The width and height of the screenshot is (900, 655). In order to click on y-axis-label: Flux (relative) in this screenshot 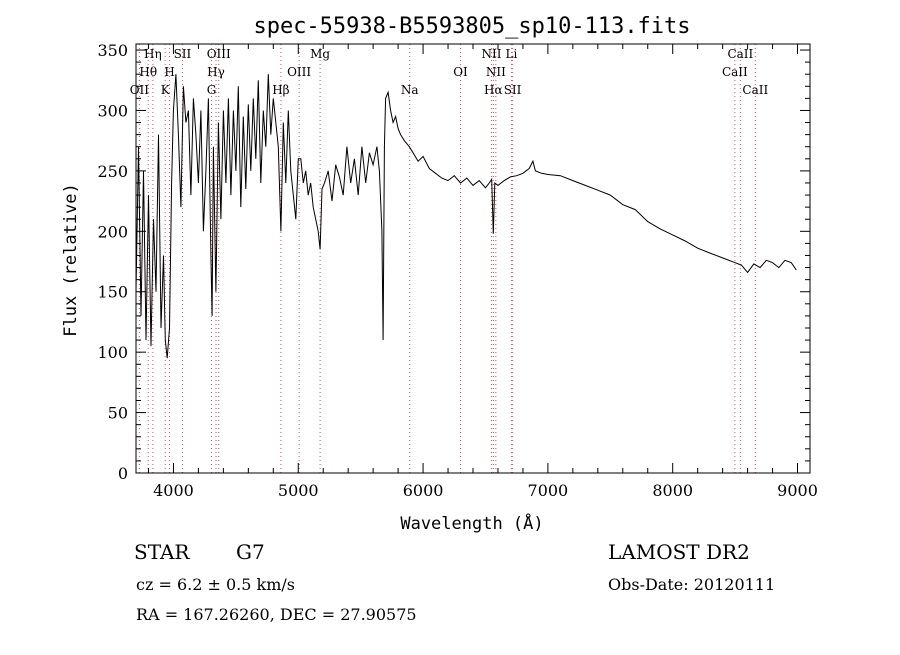, I will do `click(71, 260)`.